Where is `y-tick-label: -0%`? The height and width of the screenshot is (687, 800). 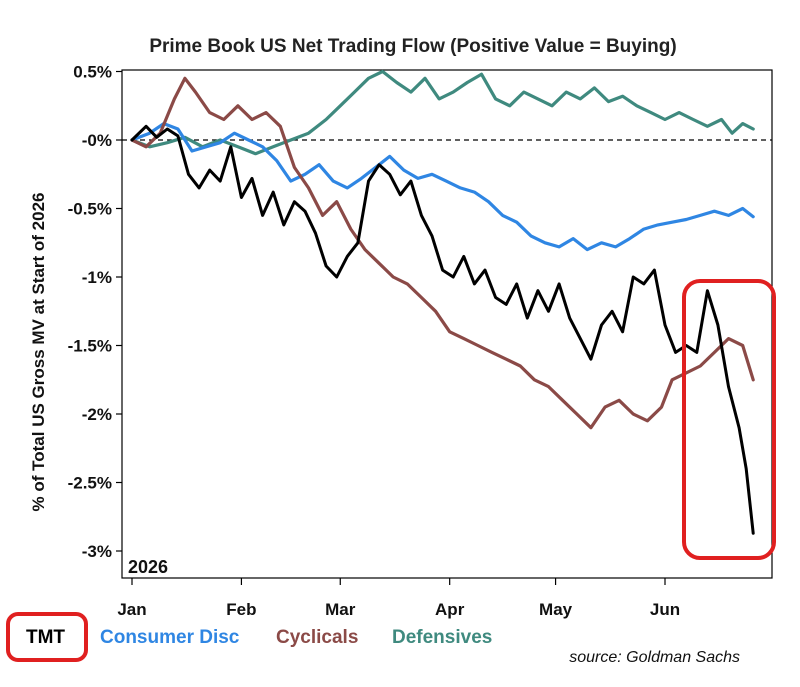 y-tick-label: -0% is located at coordinates (97, 140).